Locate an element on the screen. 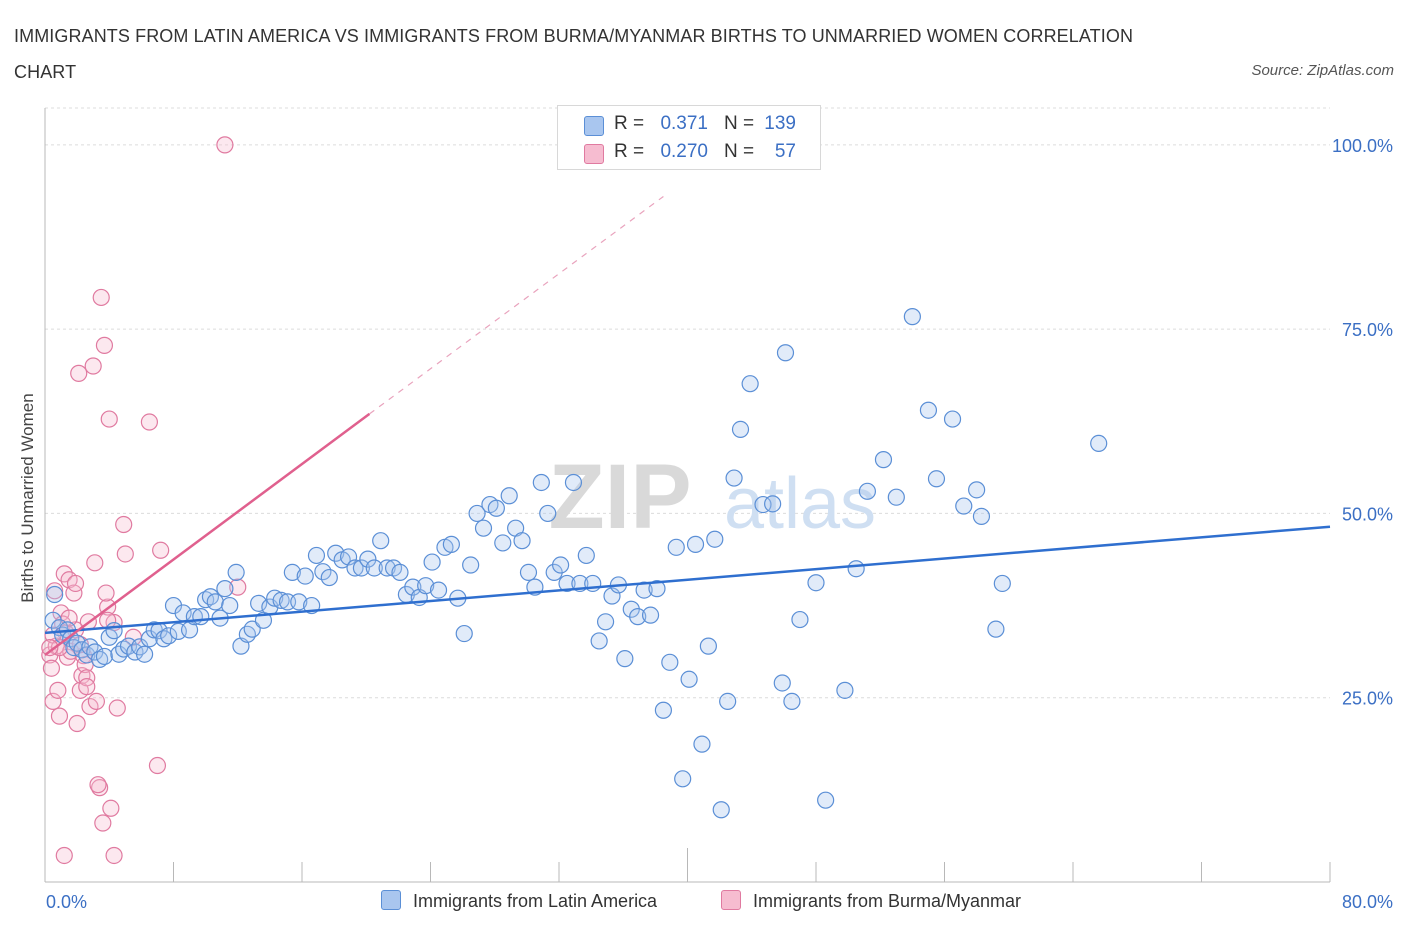 This screenshot has width=1406, height=930. legend-swatch-latin is located at coordinates (391, 900).